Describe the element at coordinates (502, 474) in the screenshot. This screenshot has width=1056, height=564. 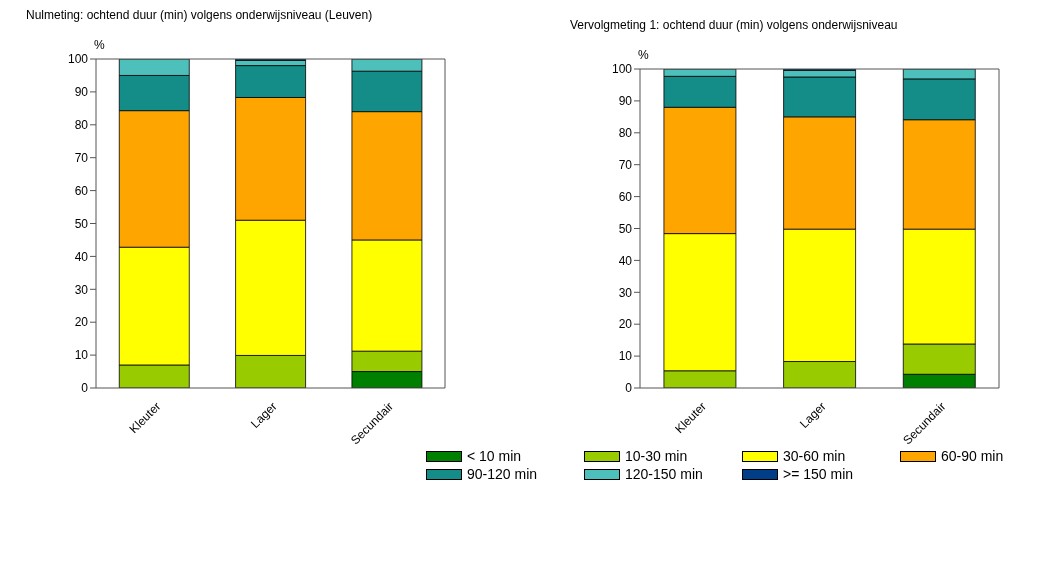
I see `legend-label: 90-120 min` at that location.